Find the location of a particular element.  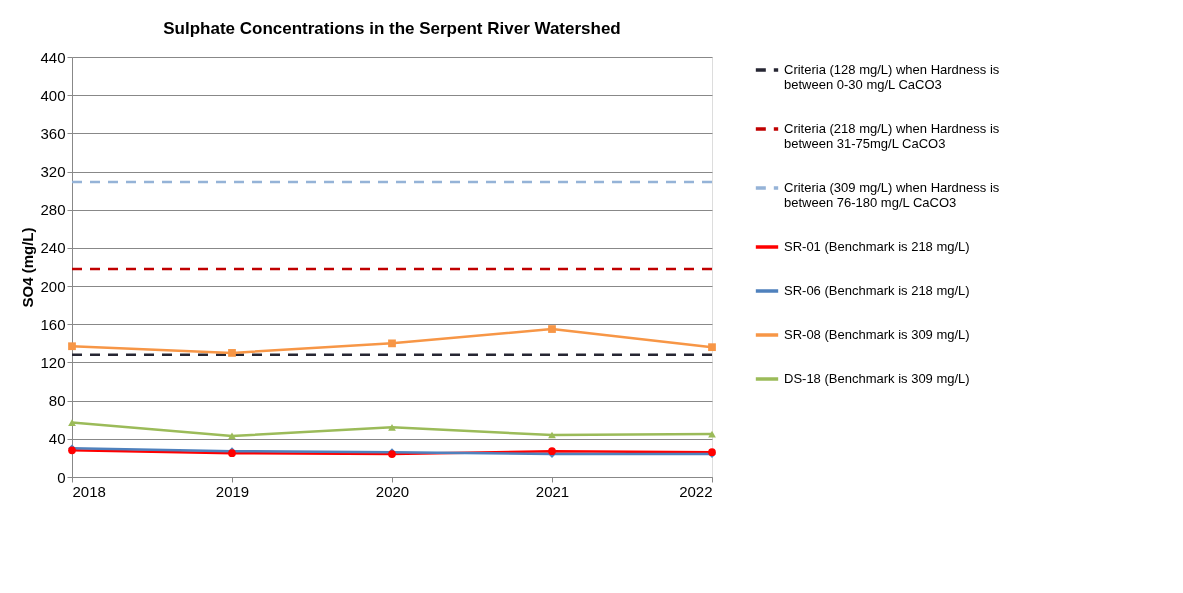

legend-label: SR-08 (Benchmark is 309 mg/L) is located at coordinates (877, 334).